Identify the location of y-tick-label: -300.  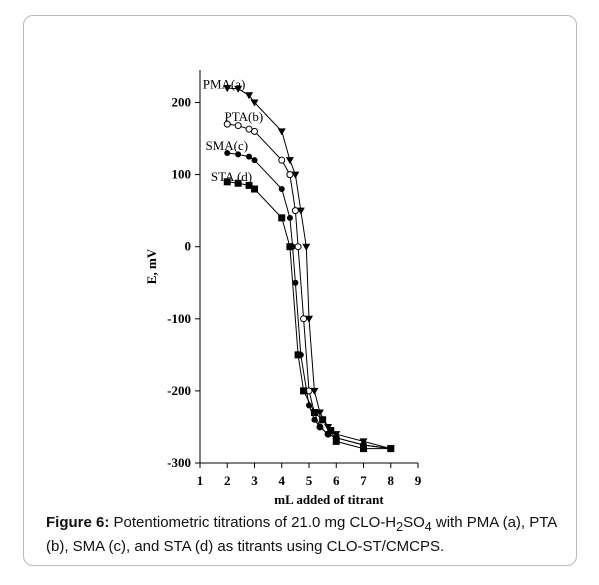
(179, 462).